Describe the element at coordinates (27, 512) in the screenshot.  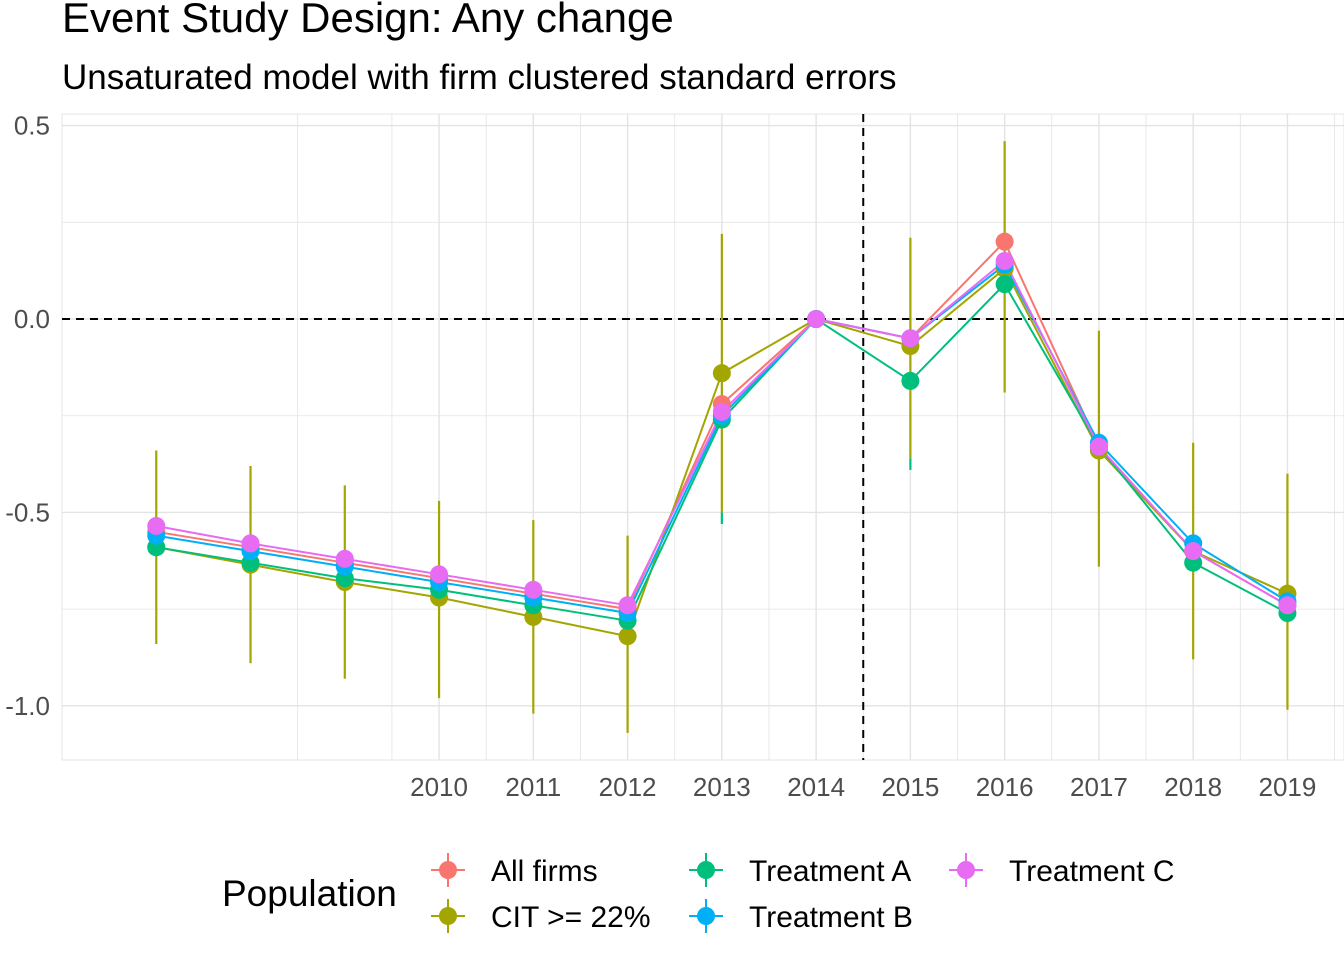
I see `y-tick-label: -0.5` at that location.